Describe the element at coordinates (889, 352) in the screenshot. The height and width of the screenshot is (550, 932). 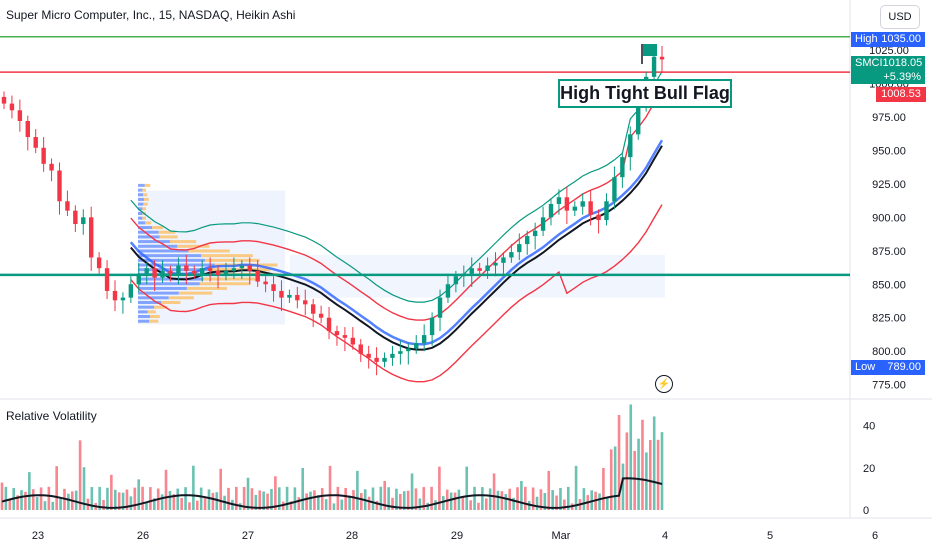
I see `price-tick-label: 800.00` at that location.